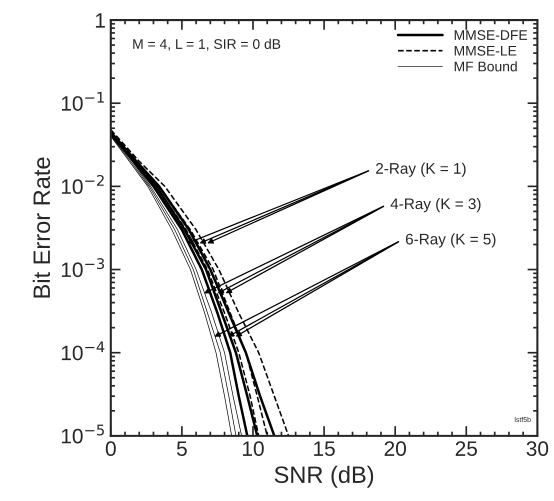  I want to click on legend-label: MMSE-LE, so click(485, 51).